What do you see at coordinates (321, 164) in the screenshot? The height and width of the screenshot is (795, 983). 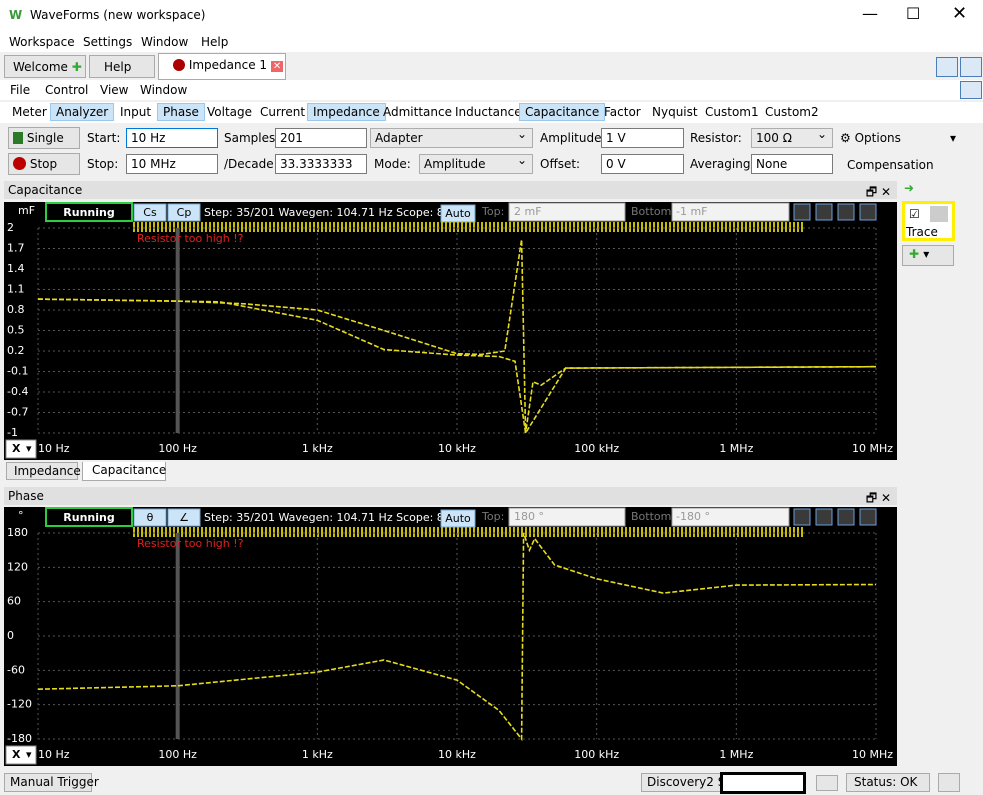 I see `decade-input: 33.3333333` at bounding box center [321, 164].